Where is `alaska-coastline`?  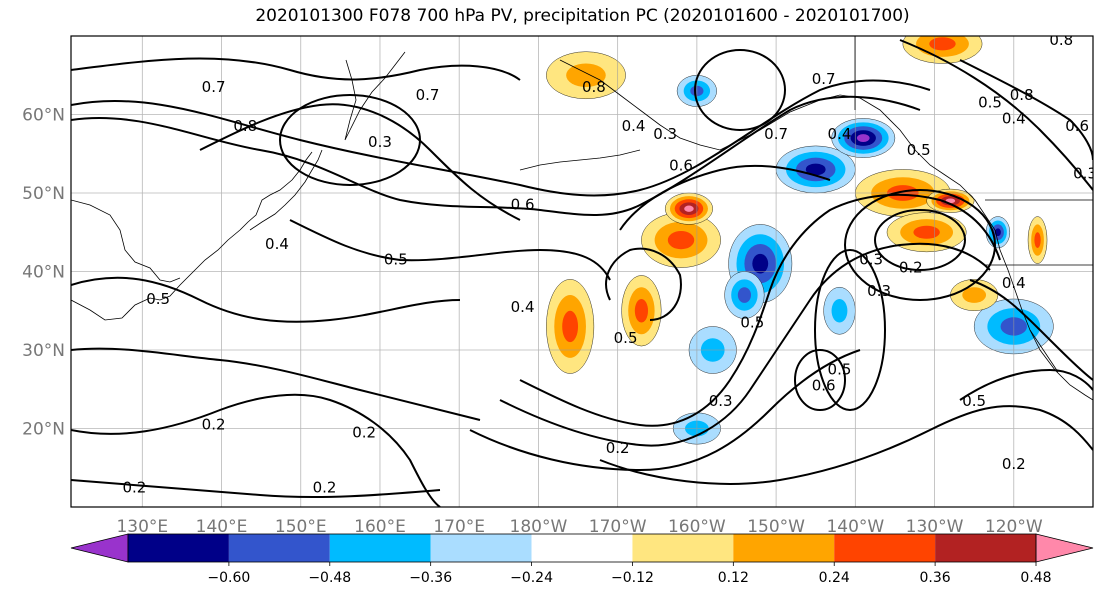
alaska-coastline is located at coordinates (777, 145).